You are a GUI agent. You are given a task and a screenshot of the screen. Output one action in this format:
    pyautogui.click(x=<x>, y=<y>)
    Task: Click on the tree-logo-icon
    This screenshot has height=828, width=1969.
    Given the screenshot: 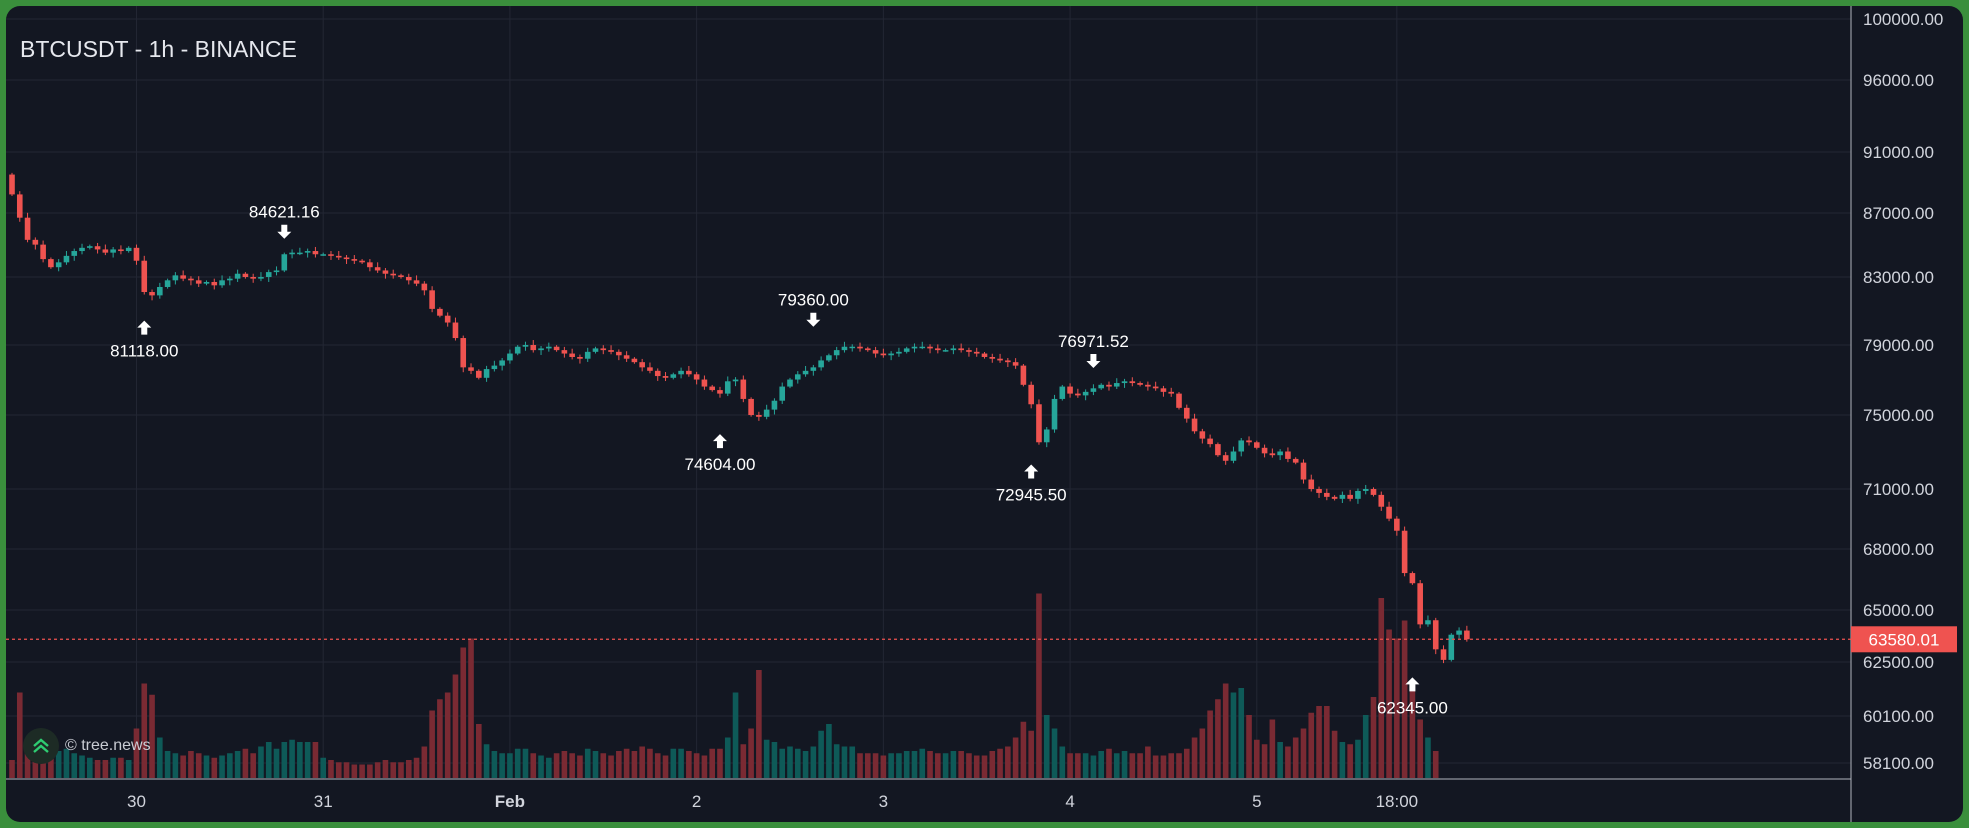 What is the action you would take?
    pyautogui.click(x=41, y=746)
    